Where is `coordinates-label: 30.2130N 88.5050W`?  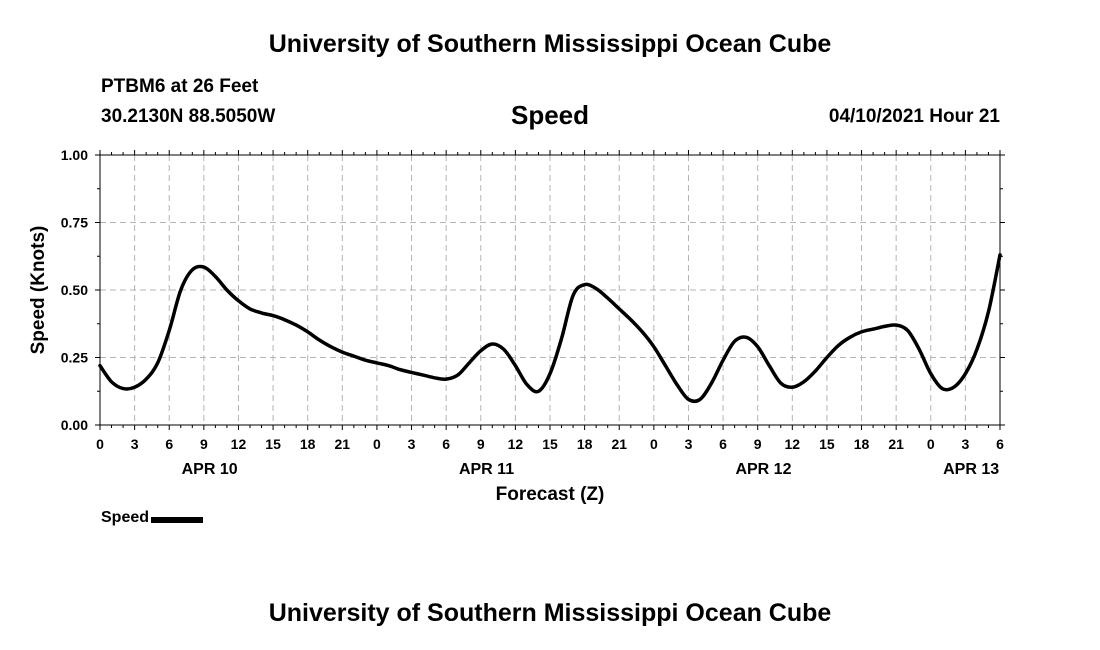
coordinates-label: 30.2130N 88.5050W is located at coordinates (188, 116).